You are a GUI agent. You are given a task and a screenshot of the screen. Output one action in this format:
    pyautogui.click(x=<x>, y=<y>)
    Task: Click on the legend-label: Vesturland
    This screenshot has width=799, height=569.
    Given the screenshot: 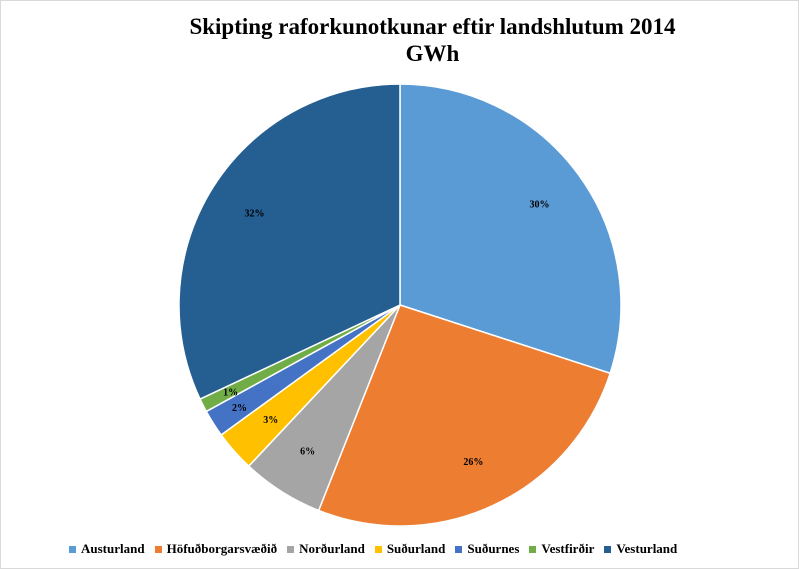 What is the action you would take?
    pyautogui.click(x=647, y=548)
    